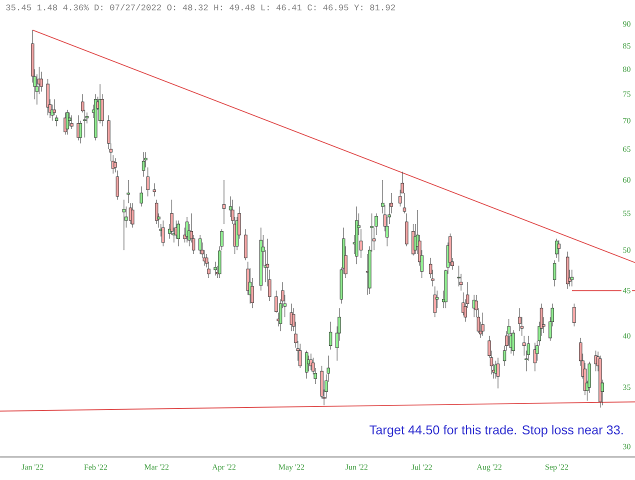 Image resolution: width=635 pixels, height=480 pixels. What do you see at coordinates (156, 467) in the screenshot?
I see `x-tick-label: Mar '22` at bounding box center [156, 467].